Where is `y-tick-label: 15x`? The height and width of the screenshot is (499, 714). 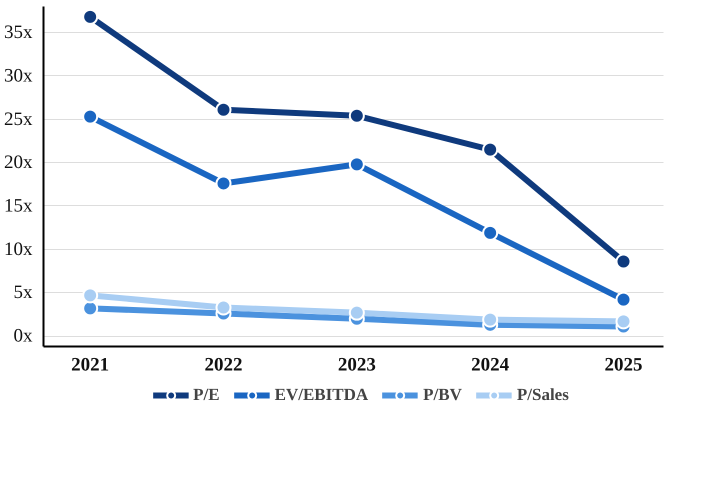 y-tick-label: 15x is located at coordinates (18, 205).